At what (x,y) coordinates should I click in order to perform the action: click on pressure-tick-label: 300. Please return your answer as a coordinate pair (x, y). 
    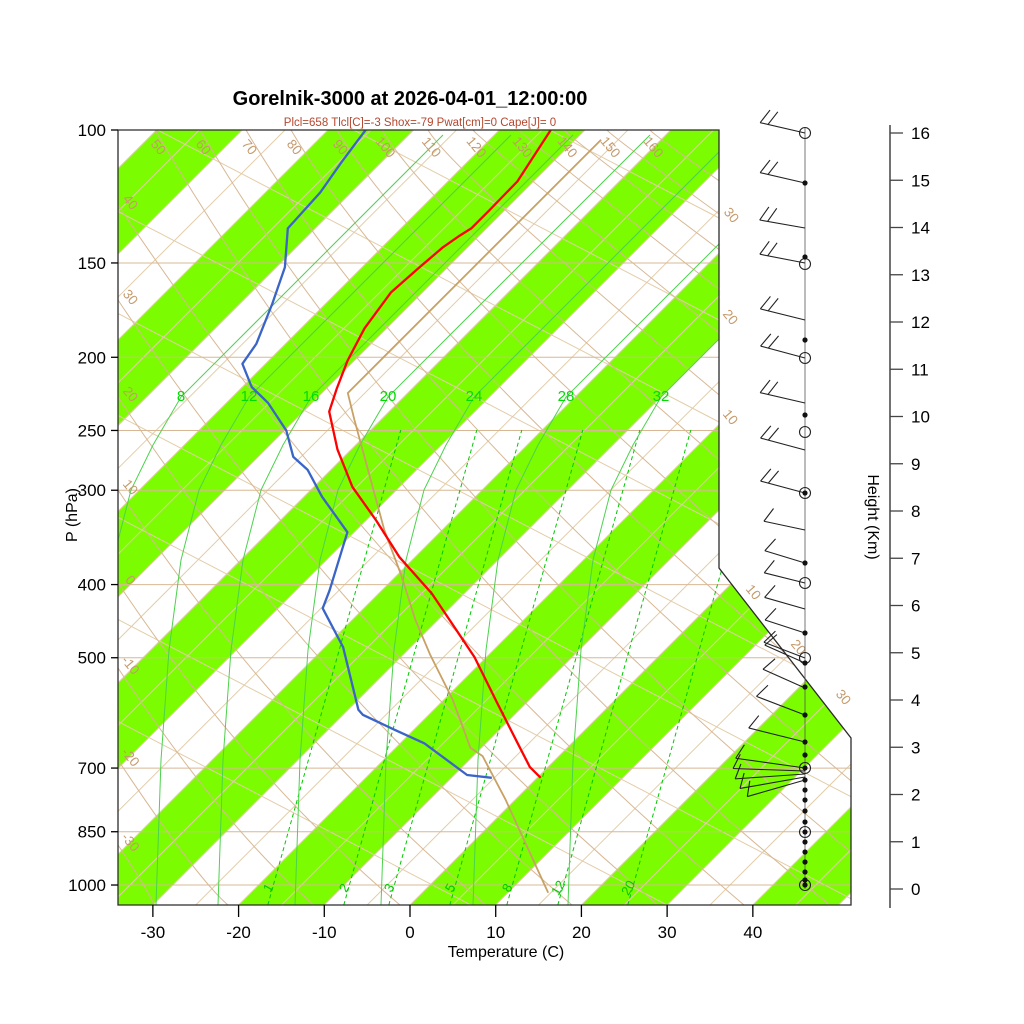
    Looking at the image, I should click on (92, 490).